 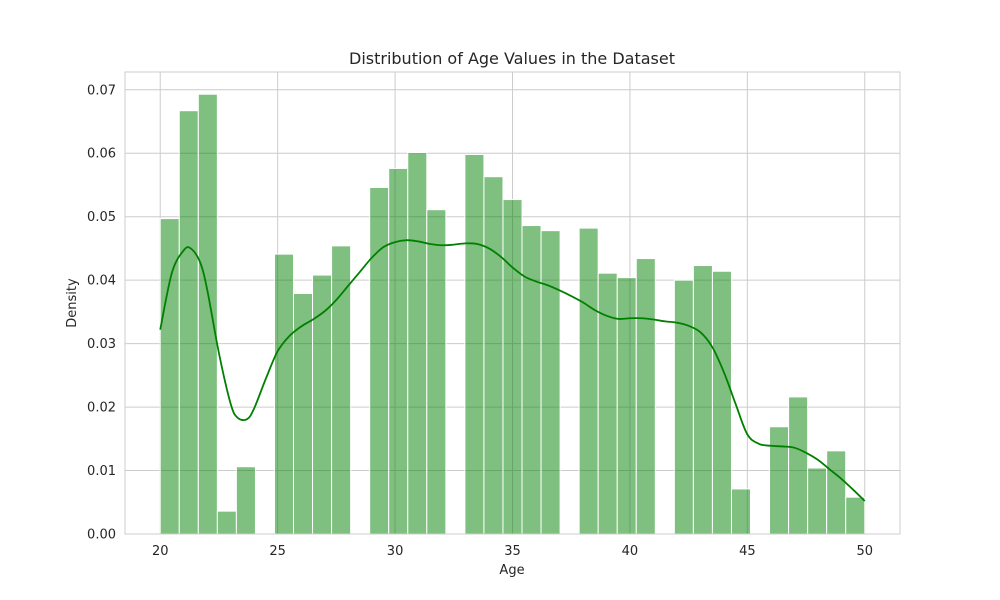 What do you see at coordinates (630, 551) in the screenshot?
I see `x-tick-label: 40` at bounding box center [630, 551].